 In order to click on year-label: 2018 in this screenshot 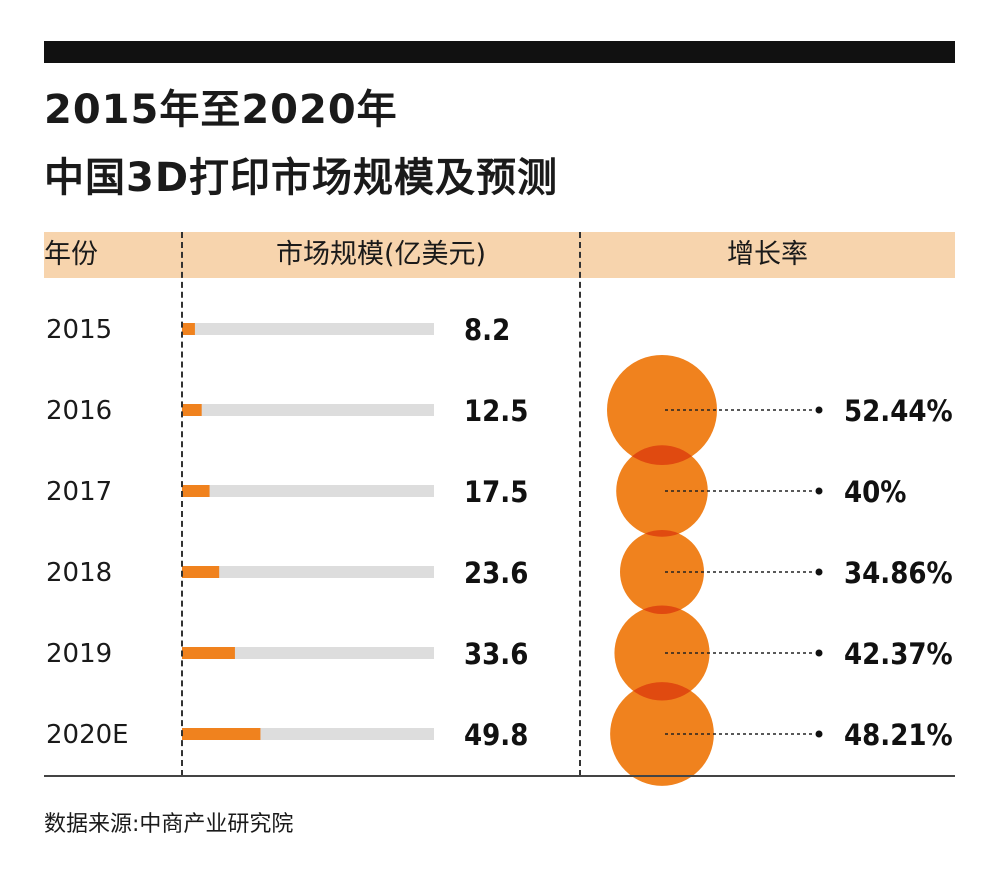, I will do `click(79, 573)`.